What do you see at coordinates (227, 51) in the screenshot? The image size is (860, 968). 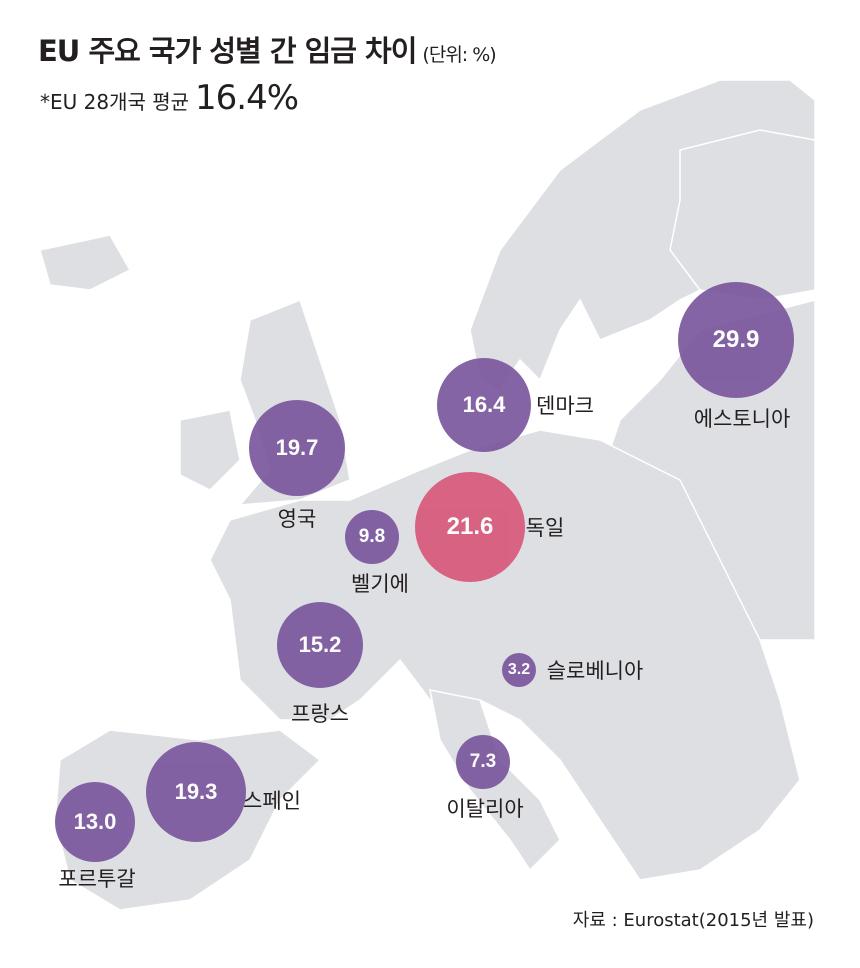 I see `title-text: EU 주요 국가 성별 간 임금 차이` at bounding box center [227, 51].